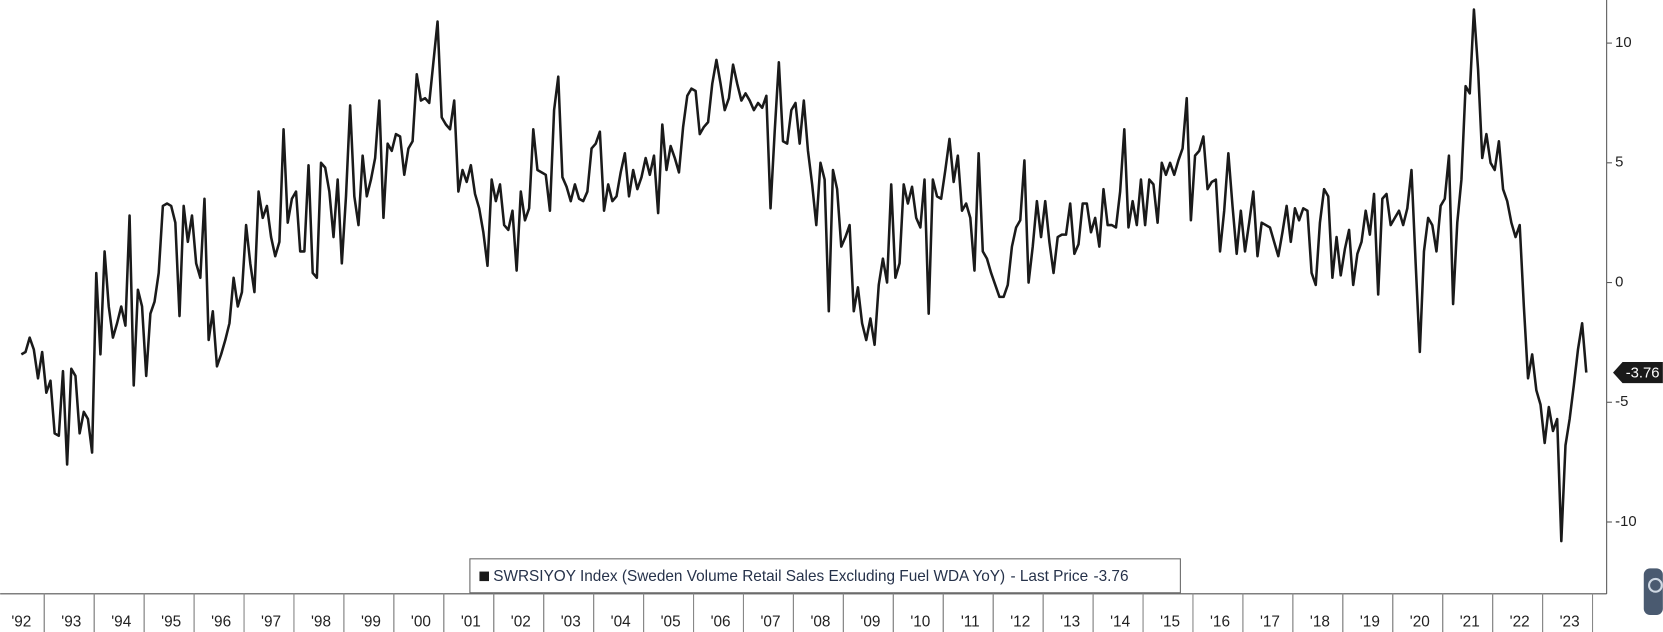 The image size is (1663, 632). What do you see at coordinates (221, 622) in the screenshot?
I see `x-tick-label: '96` at bounding box center [221, 622].